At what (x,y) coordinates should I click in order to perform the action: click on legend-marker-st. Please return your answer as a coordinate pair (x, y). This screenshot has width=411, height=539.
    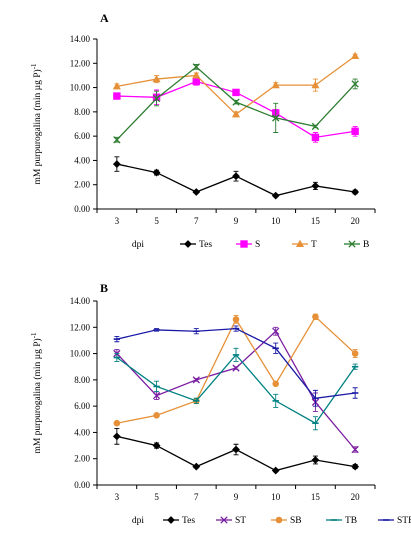
    Looking at the image, I should click on (224, 520).